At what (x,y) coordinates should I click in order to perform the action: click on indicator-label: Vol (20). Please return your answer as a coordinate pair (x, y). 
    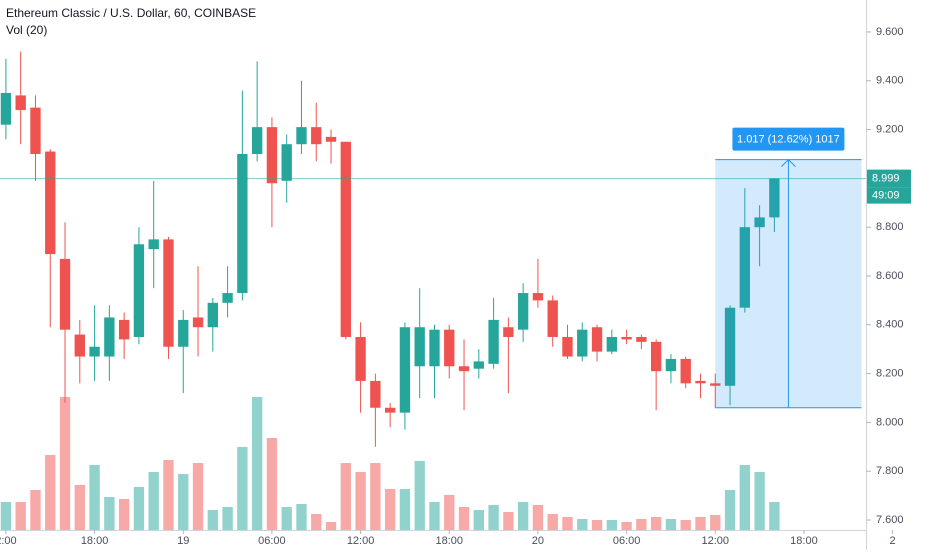
    Looking at the image, I should click on (26, 30).